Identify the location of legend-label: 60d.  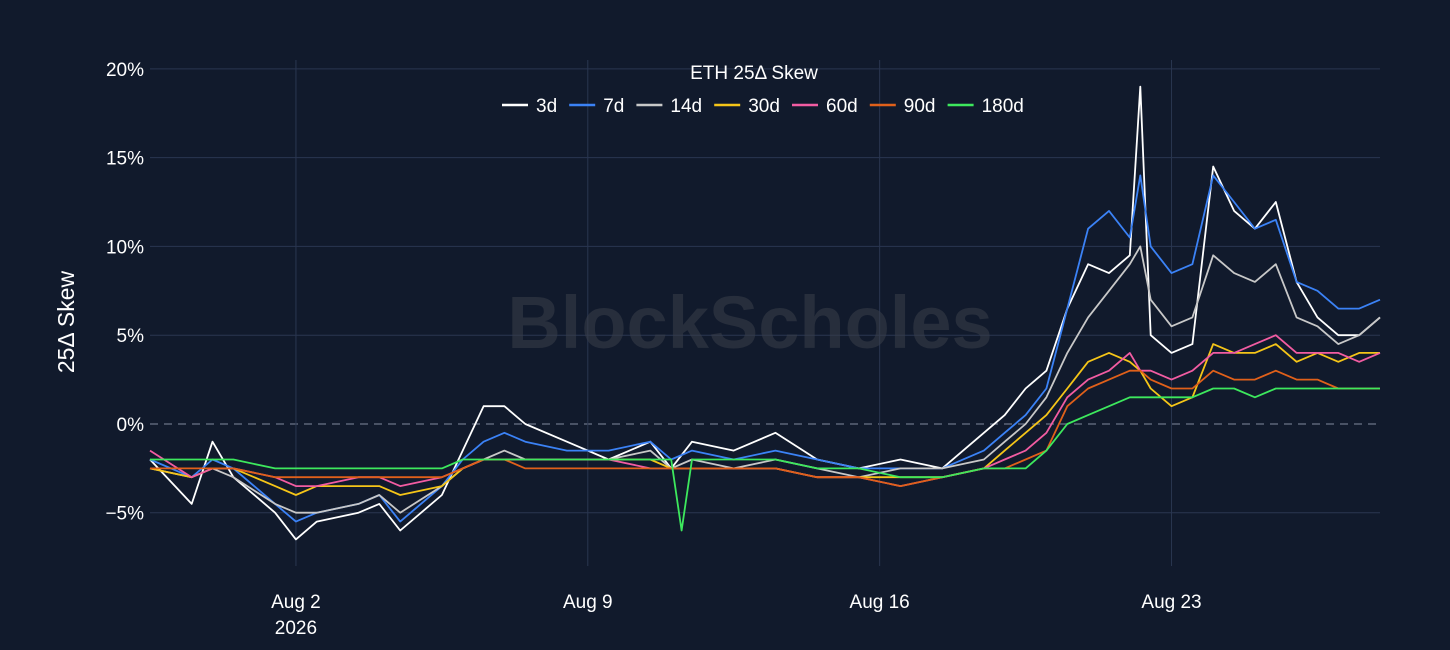
(842, 106).